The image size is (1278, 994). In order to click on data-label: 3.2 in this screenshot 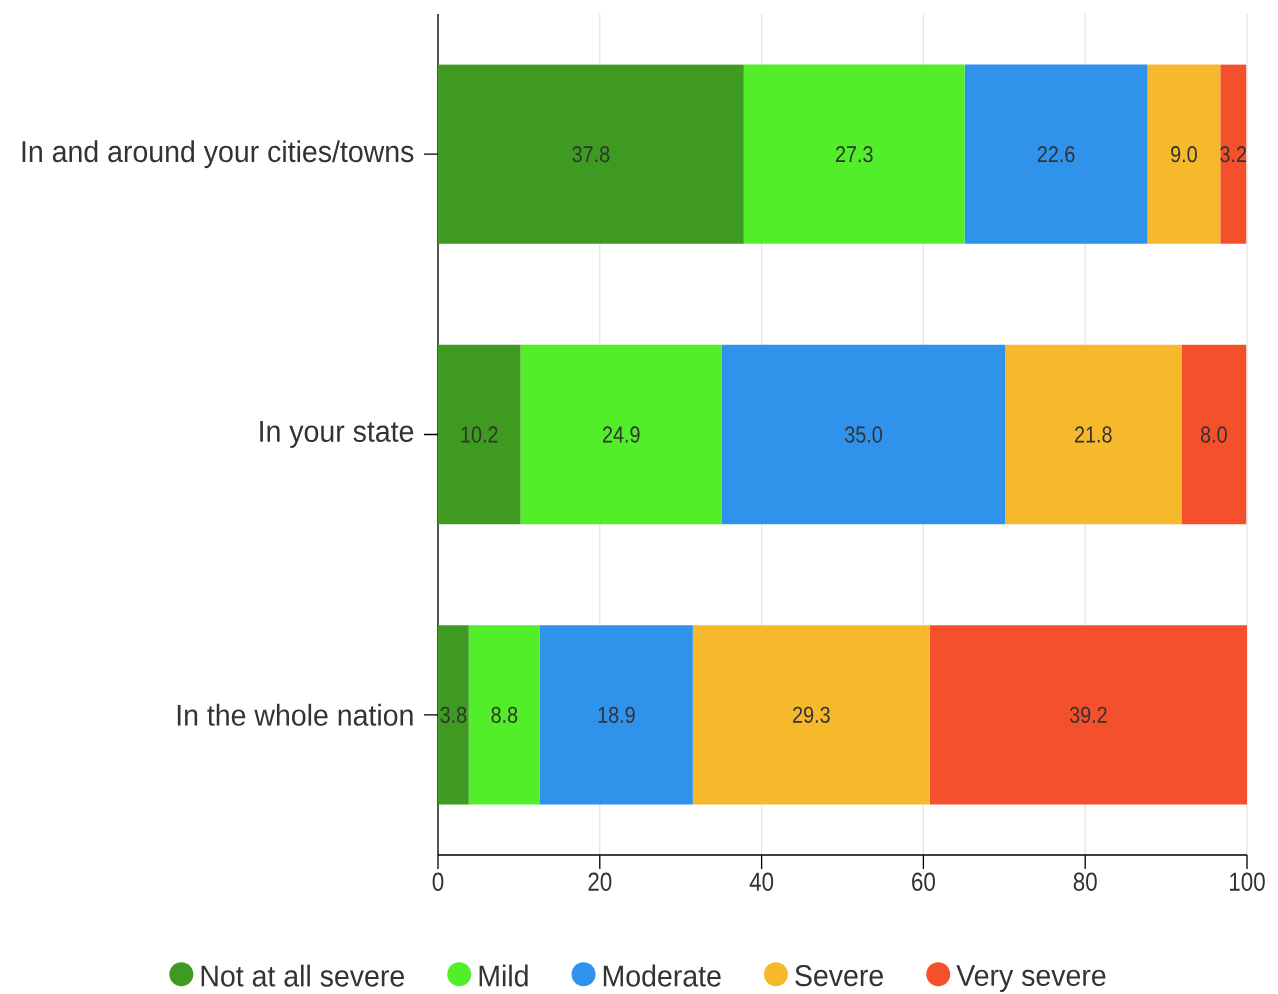, I will do `click(1233, 154)`.